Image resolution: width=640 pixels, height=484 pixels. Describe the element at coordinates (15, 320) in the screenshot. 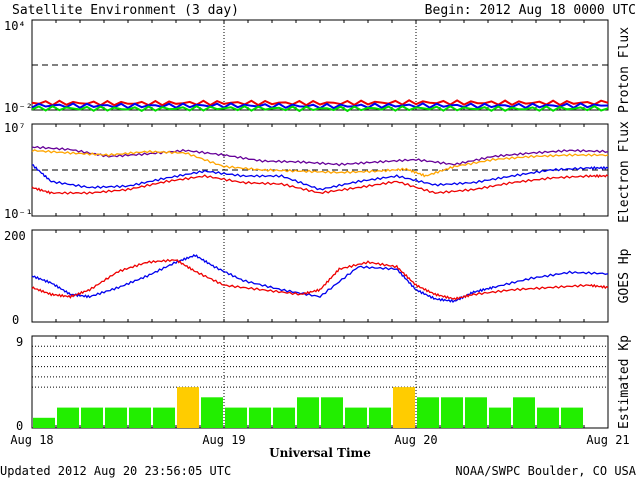

I see `goes-ytick-bottom: 0` at that location.